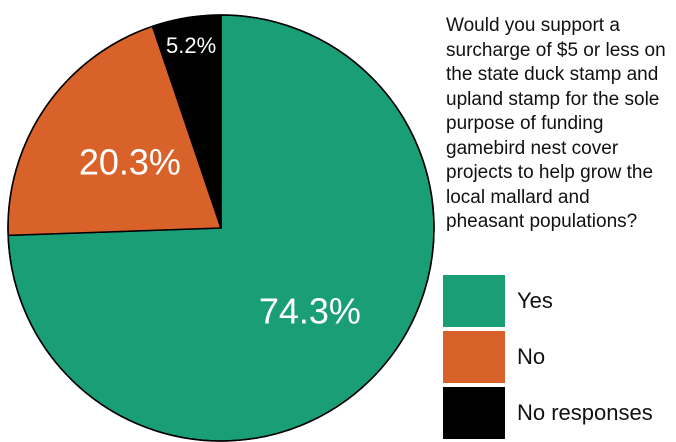 The image size is (676, 442). I want to click on legend-label-yes: Yes, so click(535, 300).